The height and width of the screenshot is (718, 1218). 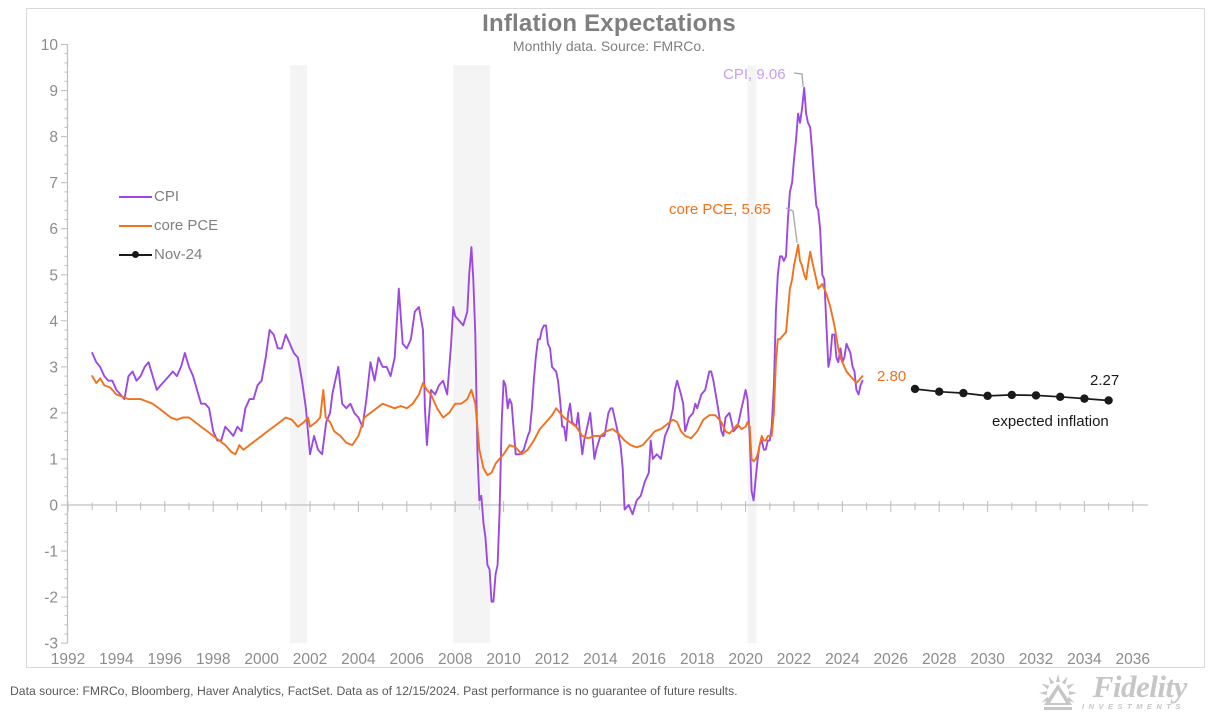 I want to click on fidelity-wordmark: Fidelity, so click(x=1140, y=686).